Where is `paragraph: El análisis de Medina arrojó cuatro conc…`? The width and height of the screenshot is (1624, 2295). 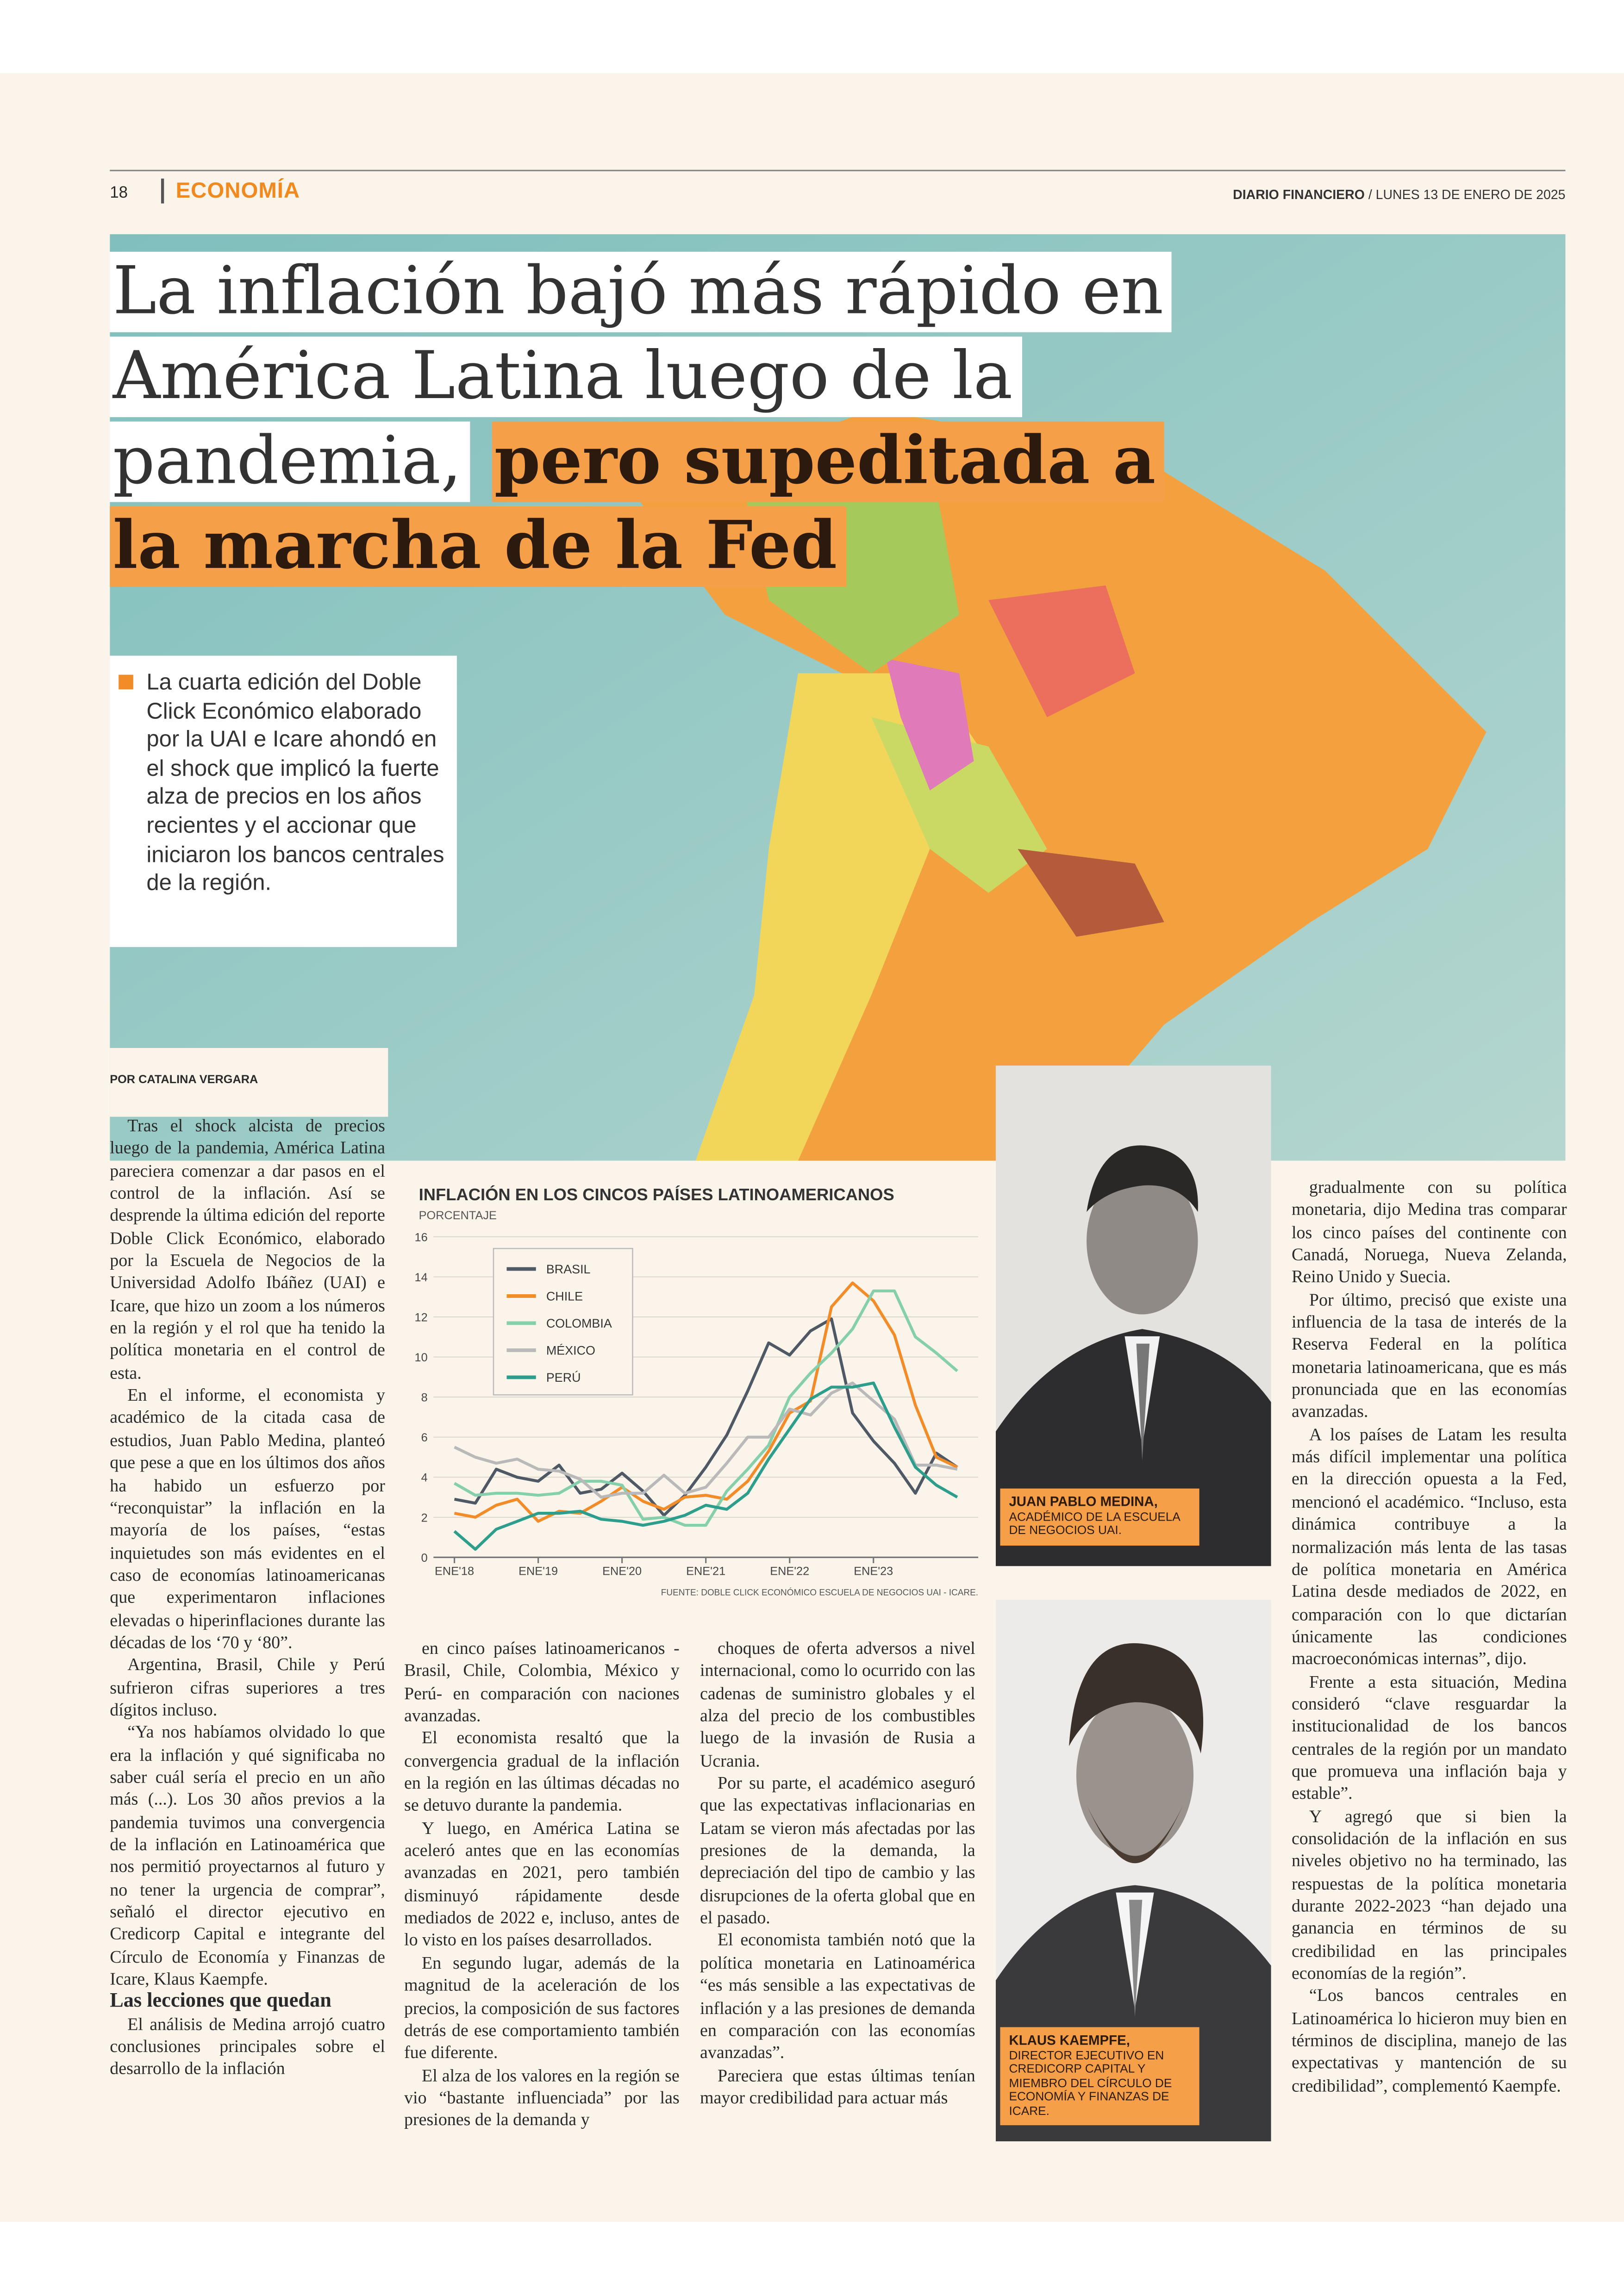 paragraph: El análisis de Medina arrojó cuatro conc… is located at coordinates (247, 2046).